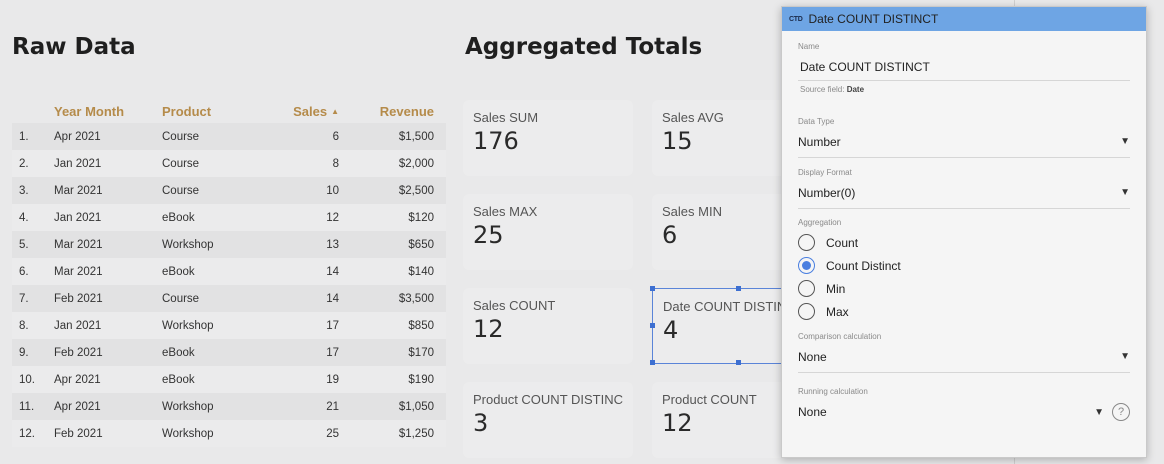  I want to click on running-calculation-select: None ▼ ?, so click(964, 412).